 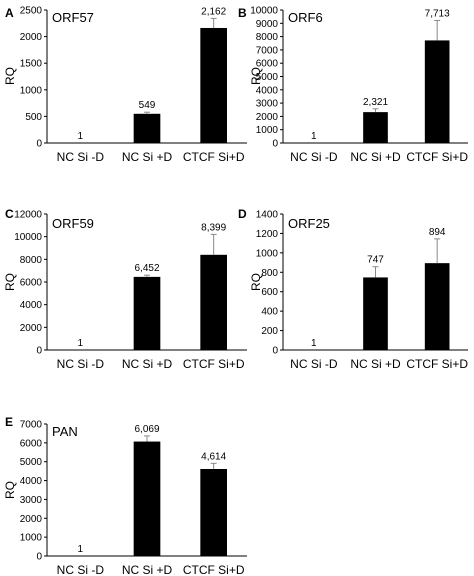 I want to click on panel-a-category-label: NC Si -D, so click(x=81, y=157).